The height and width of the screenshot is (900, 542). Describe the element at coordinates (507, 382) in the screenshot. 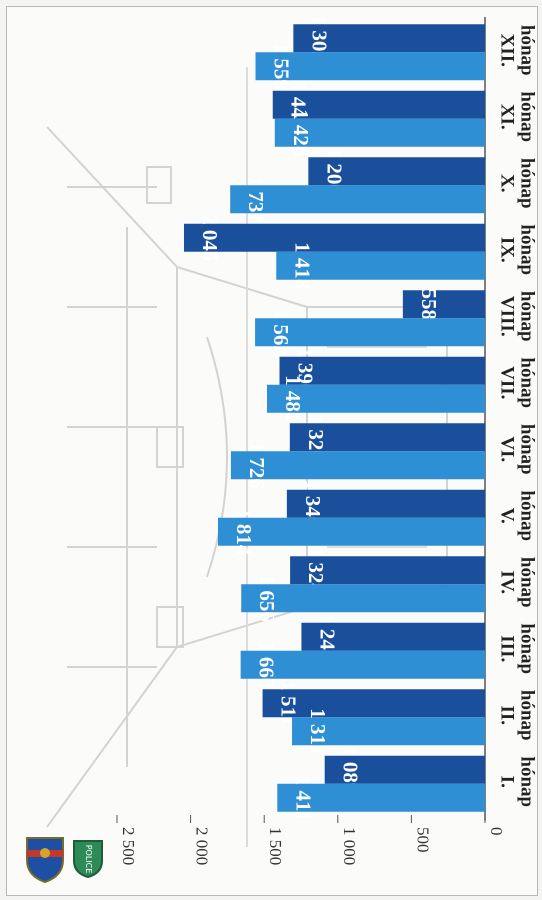

I see `category-label: VII.` at that location.